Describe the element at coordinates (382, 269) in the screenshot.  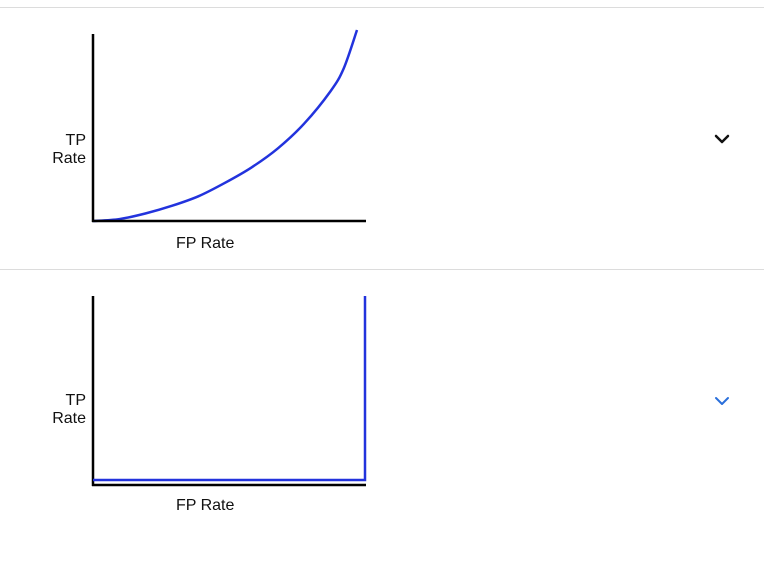
I see `divider-middle` at that location.